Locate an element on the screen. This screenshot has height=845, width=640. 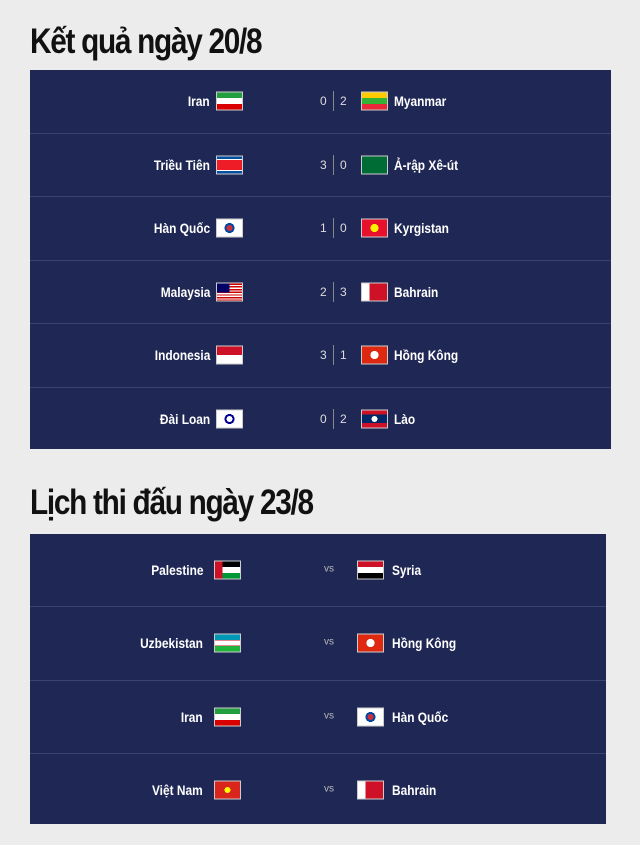
match-row: Indonesia 3 1 Hồng Kông is located at coordinates (320, 356).